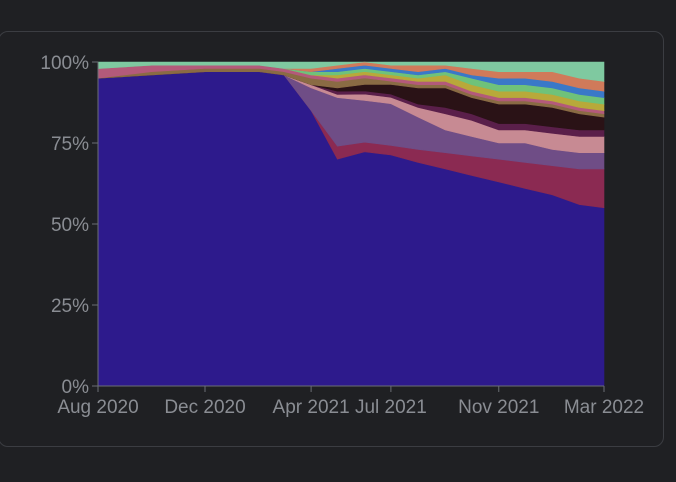 Image resolution: width=676 pixels, height=482 pixels. I want to click on x-tick-label: Nov 2021, so click(498, 407).